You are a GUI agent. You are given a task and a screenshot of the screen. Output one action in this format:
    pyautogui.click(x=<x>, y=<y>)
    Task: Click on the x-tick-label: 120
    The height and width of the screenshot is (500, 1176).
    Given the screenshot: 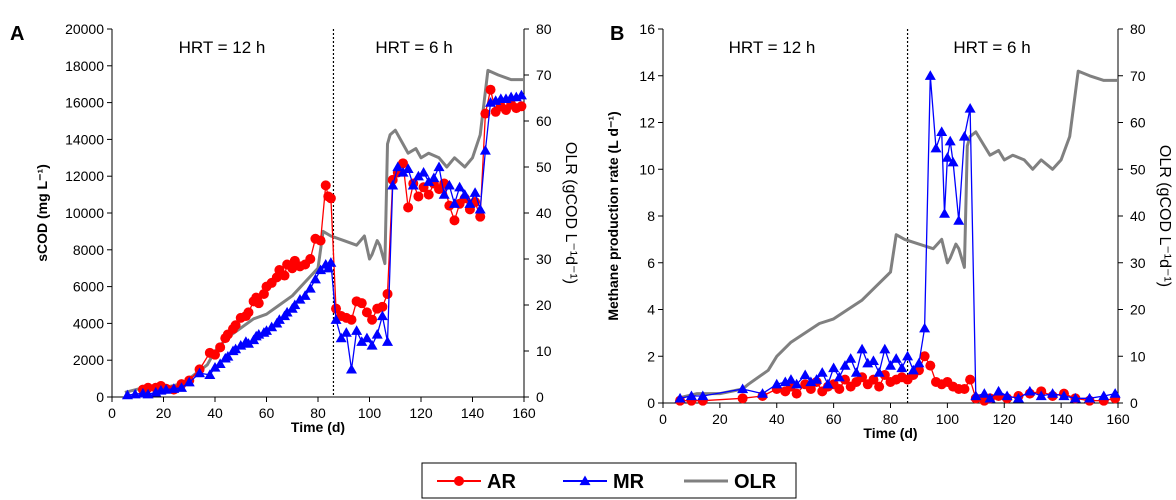 What is the action you would take?
    pyautogui.click(x=1005, y=419)
    